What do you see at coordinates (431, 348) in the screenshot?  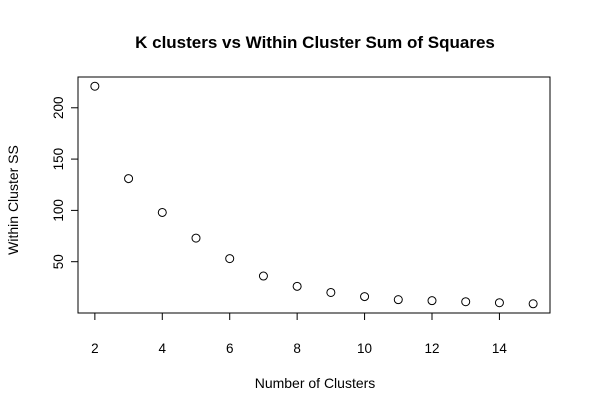 I see `x-tick-label: 12` at bounding box center [431, 348].